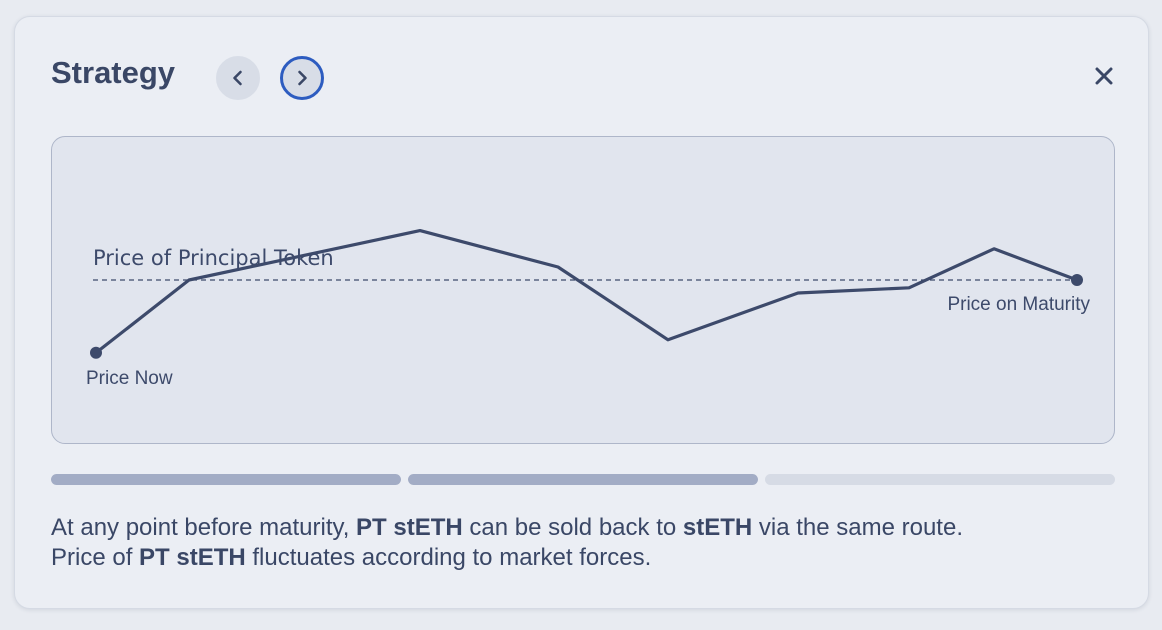  Describe the element at coordinates (129, 378) in the screenshot. I see `price-now-label: Price Now` at that location.